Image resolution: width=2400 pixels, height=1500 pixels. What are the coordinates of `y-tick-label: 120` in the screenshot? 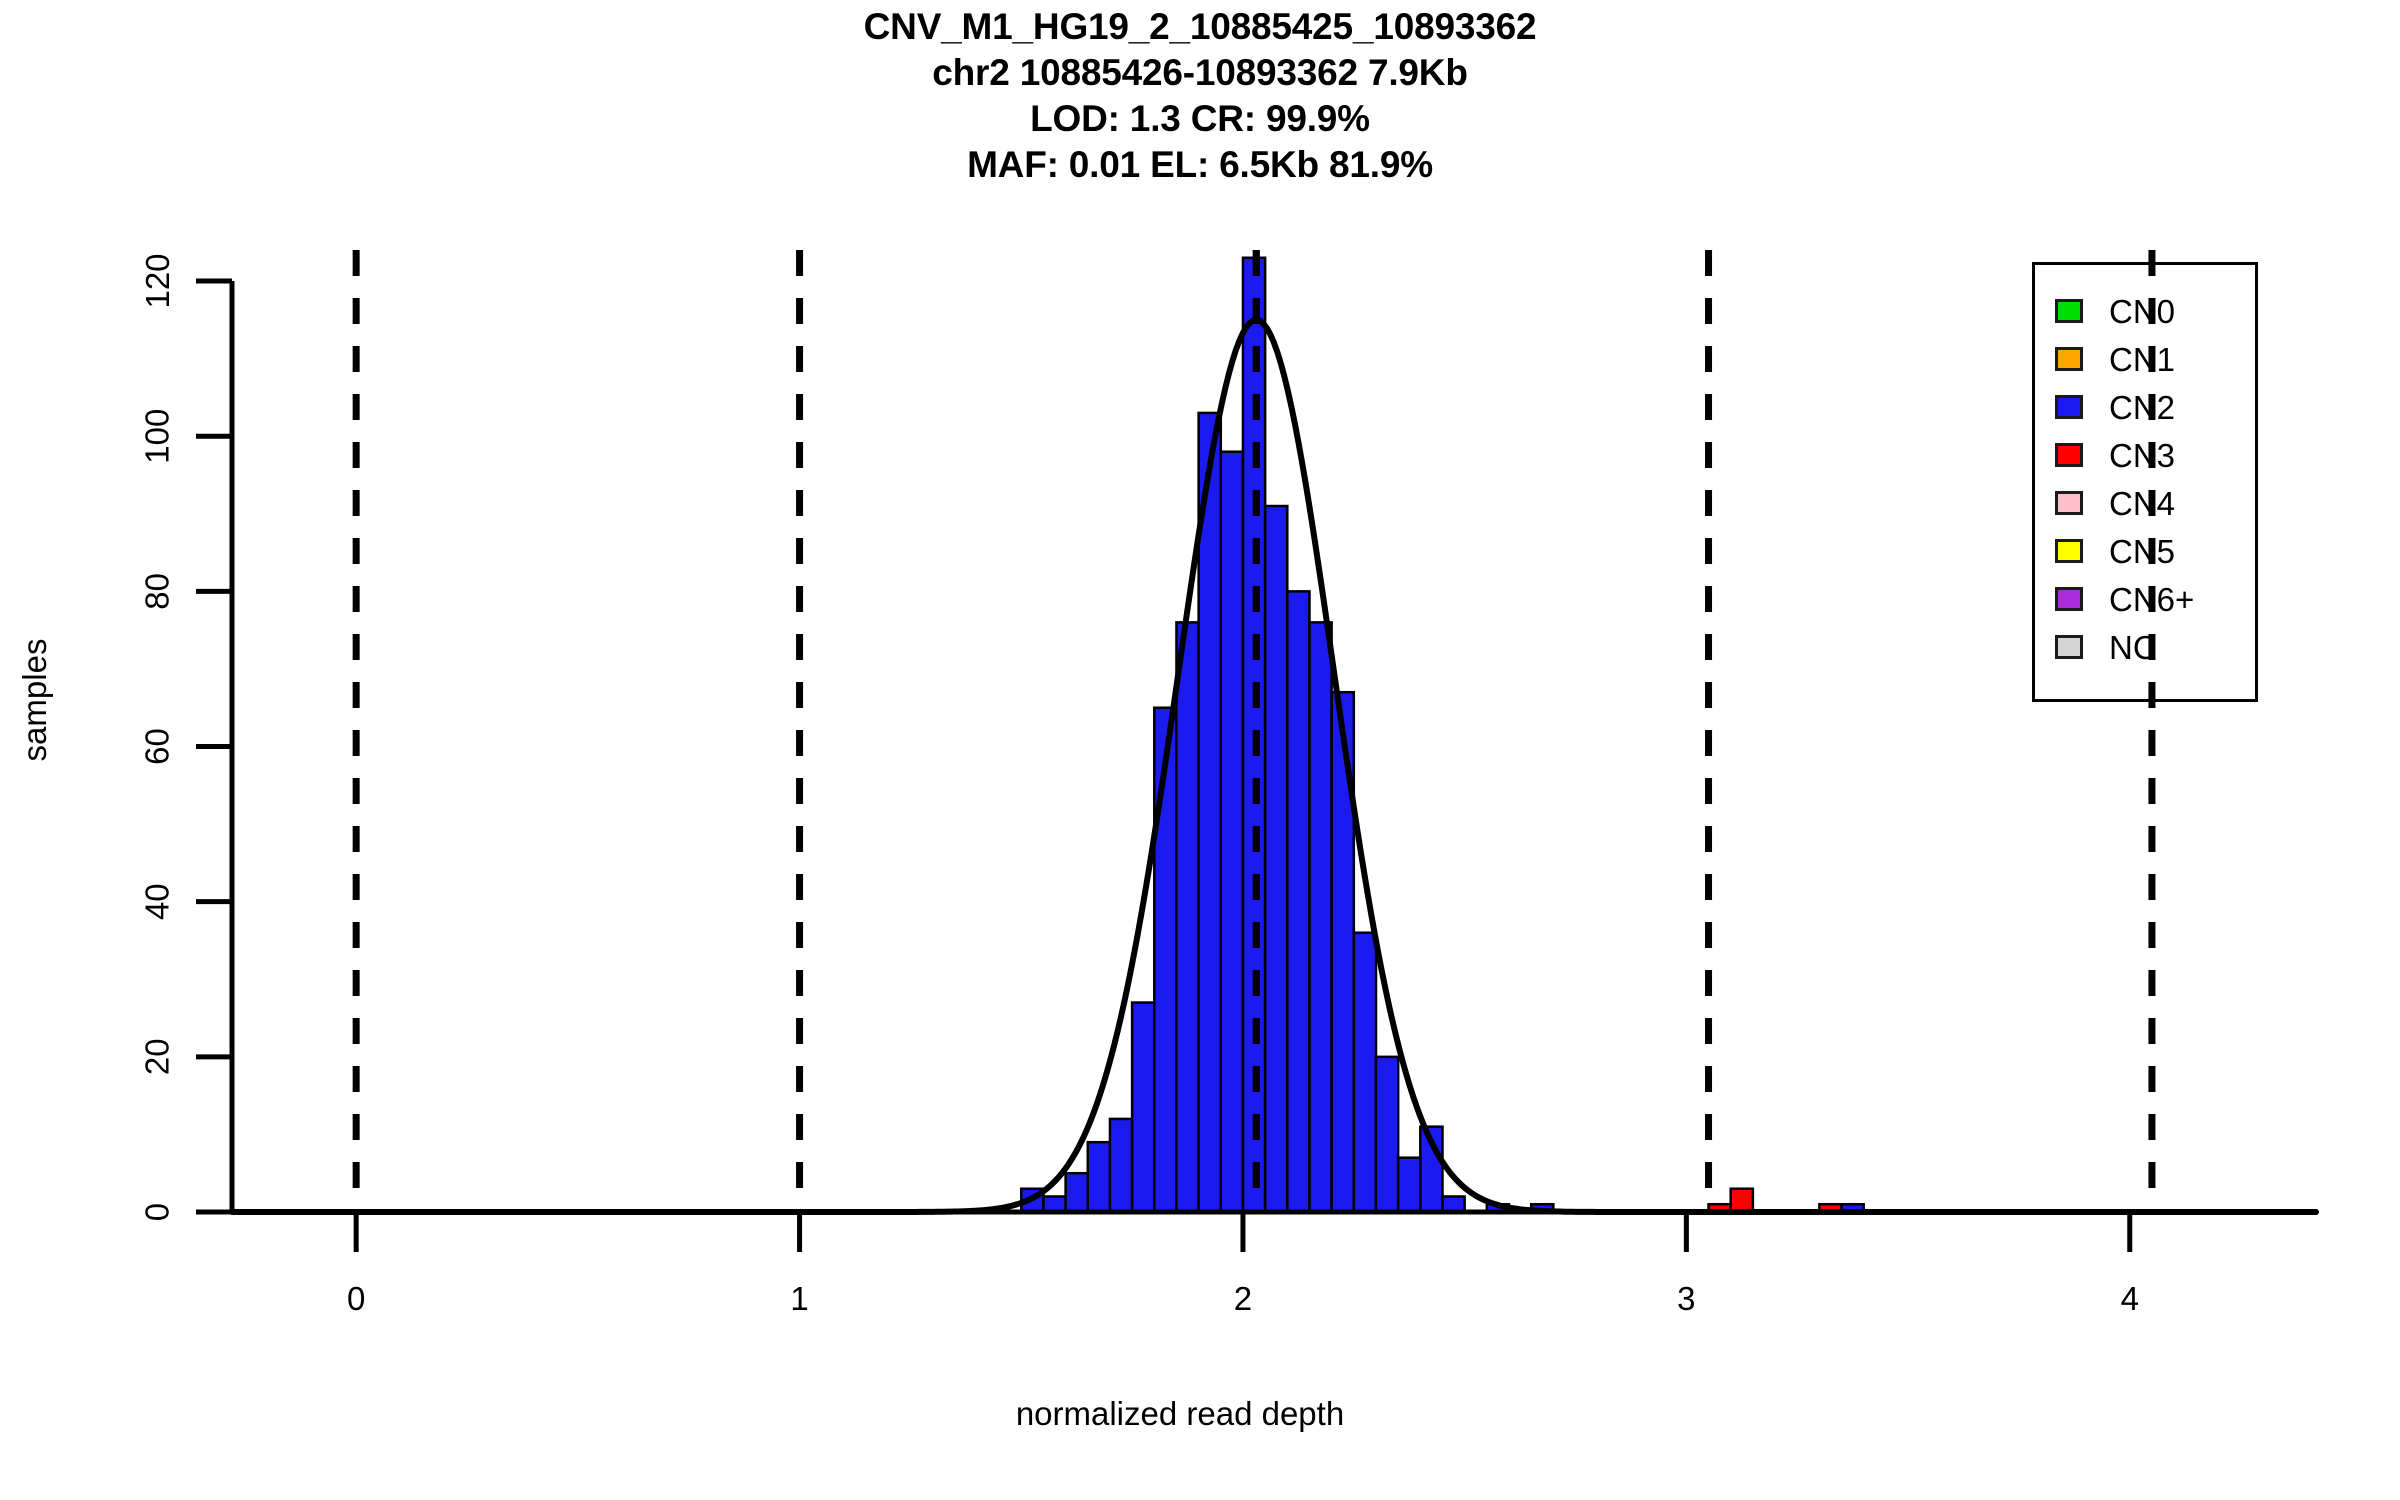 It's located at (157, 280).